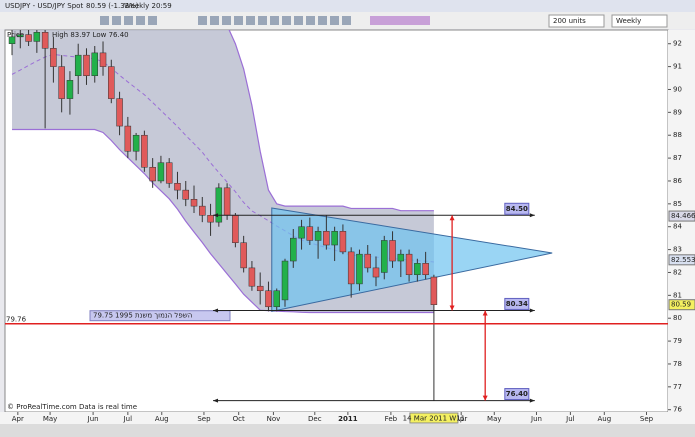  I want to click on copyright: © ProRealTime.com Data is real time, so click(72, 407).